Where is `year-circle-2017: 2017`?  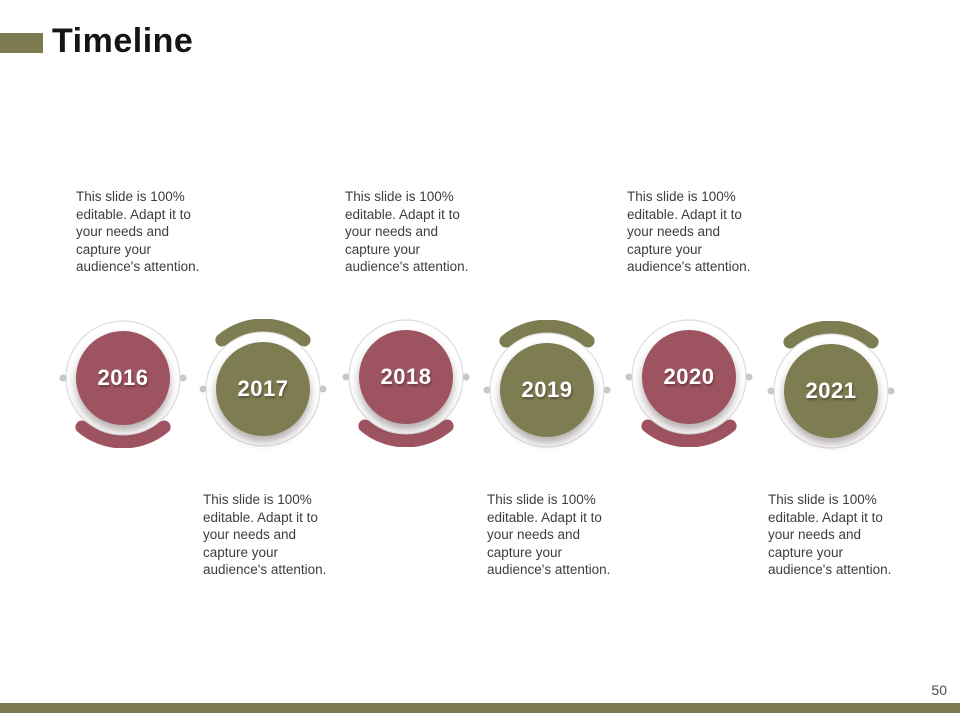 year-circle-2017: 2017 is located at coordinates (263, 389).